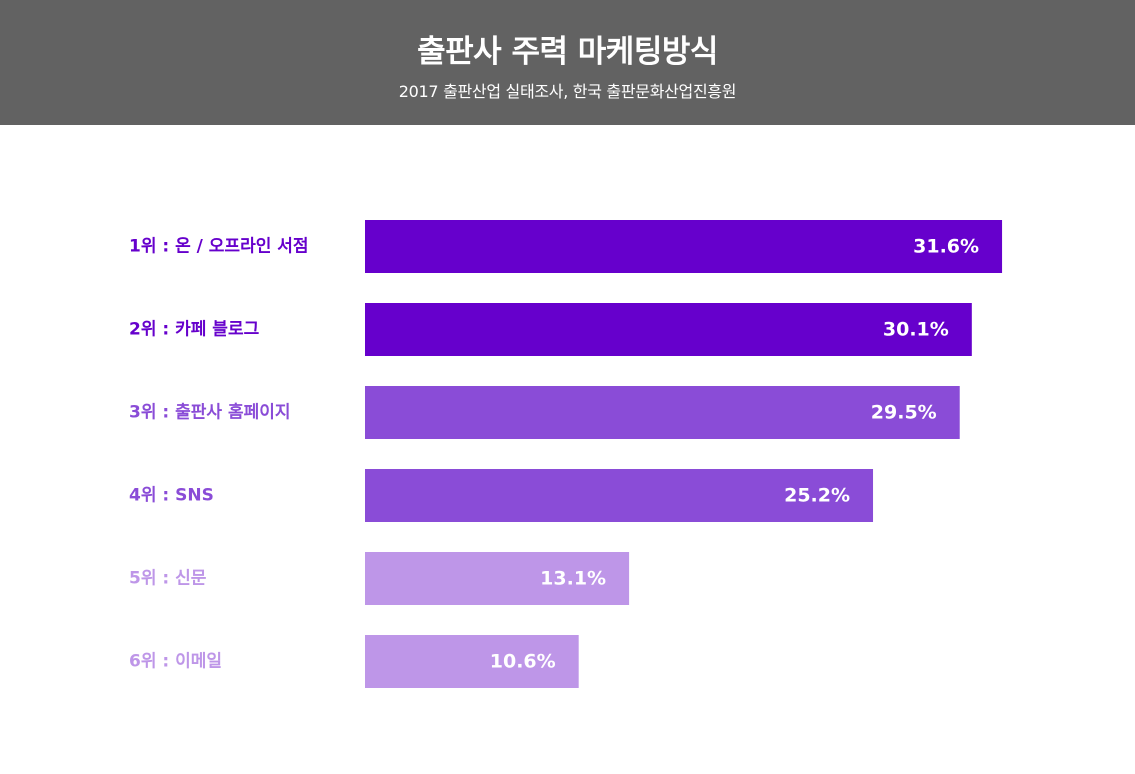 Image resolution: width=1135 pixels, height=774 pixels. I want to click on bar-row: 2위 : 카페 블로그 30.1%, so click(550, 329).